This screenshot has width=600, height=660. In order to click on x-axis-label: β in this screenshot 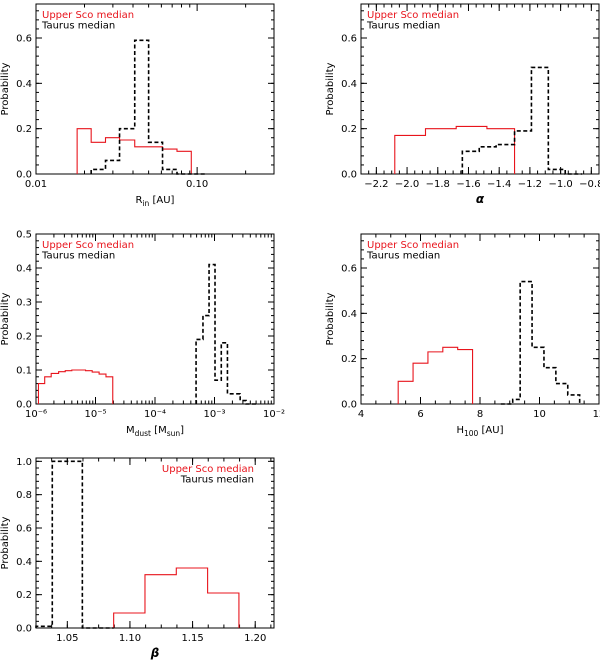, I will do `click(155, 653)`.